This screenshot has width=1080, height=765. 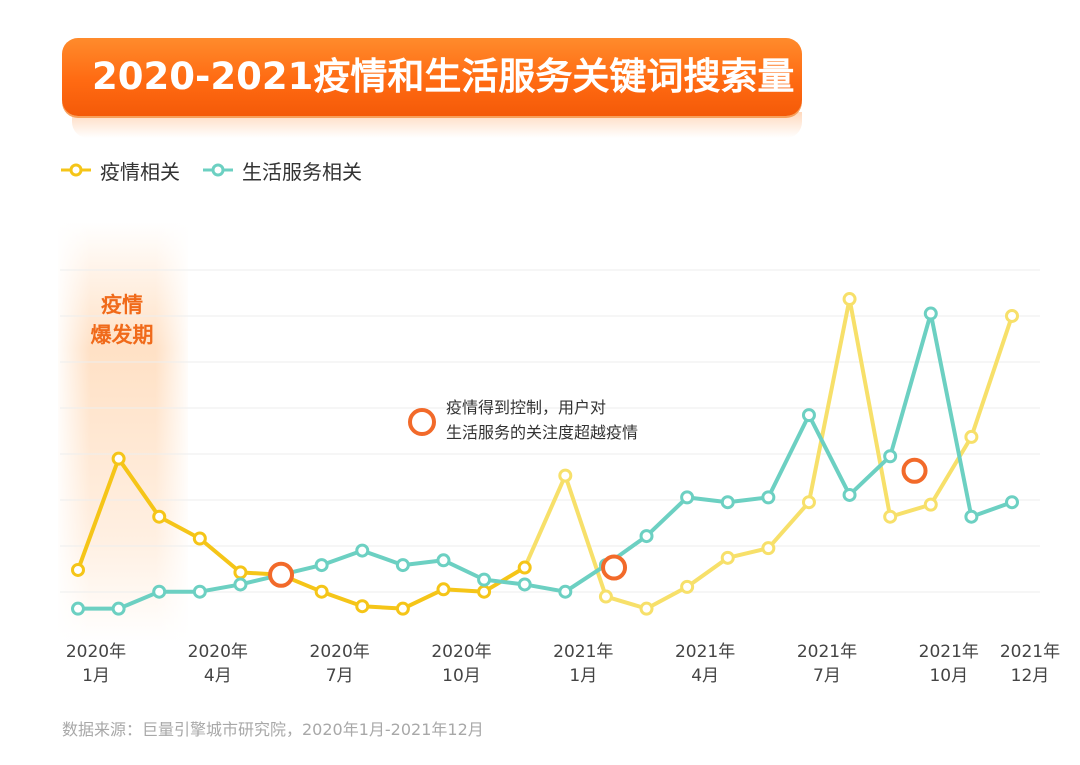 I want to click on crossover-legend-icon, so click(x=422, y=422).